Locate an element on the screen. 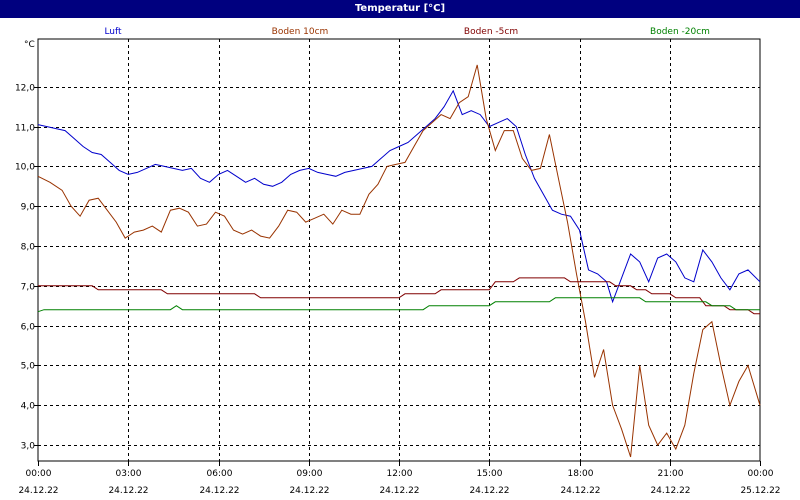 Image resolution: width=800 pixels, height=500 pixels. y-tick-label: 10,0 is located at coordinates (25, 168).